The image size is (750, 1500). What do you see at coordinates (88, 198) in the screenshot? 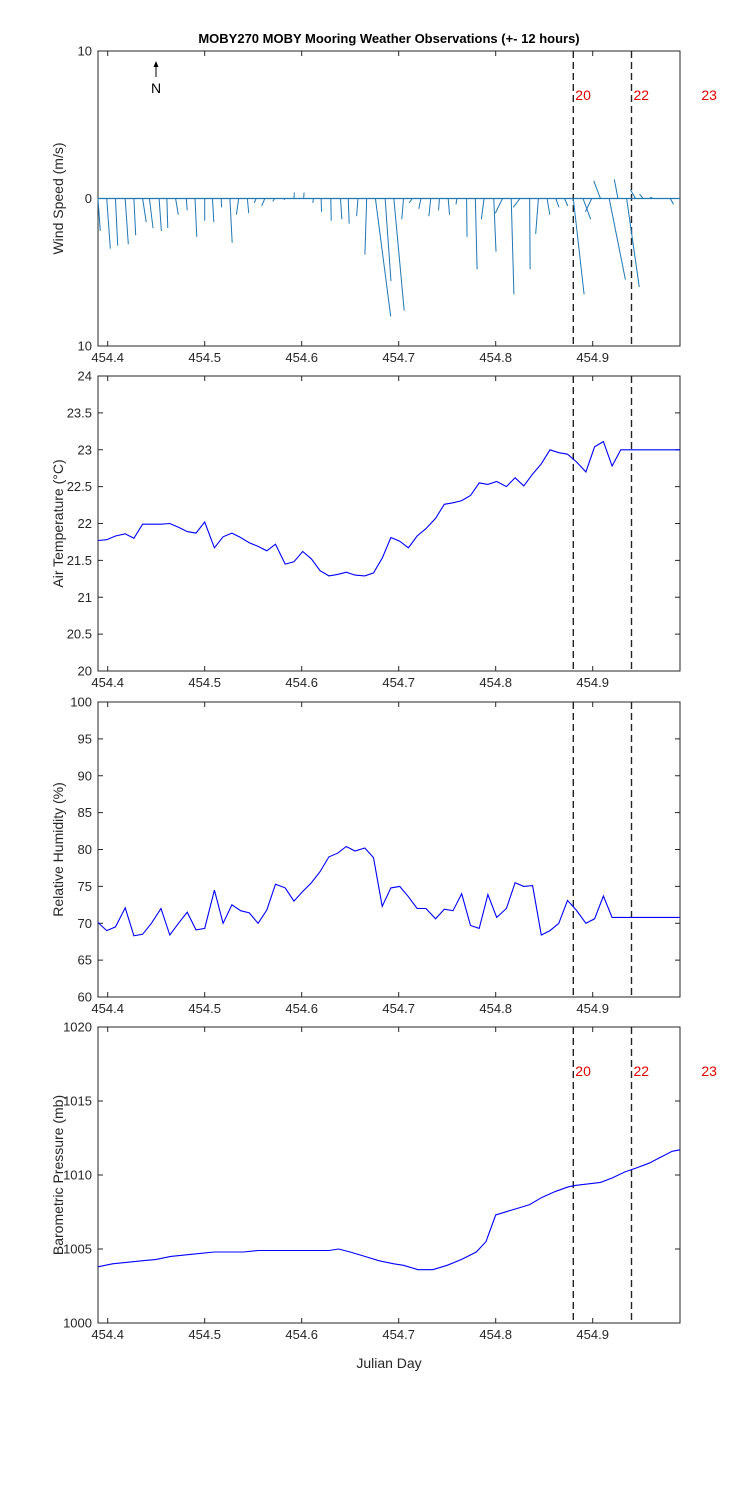
I see `y-tick-label: 0` at bounding box center [88, 198].